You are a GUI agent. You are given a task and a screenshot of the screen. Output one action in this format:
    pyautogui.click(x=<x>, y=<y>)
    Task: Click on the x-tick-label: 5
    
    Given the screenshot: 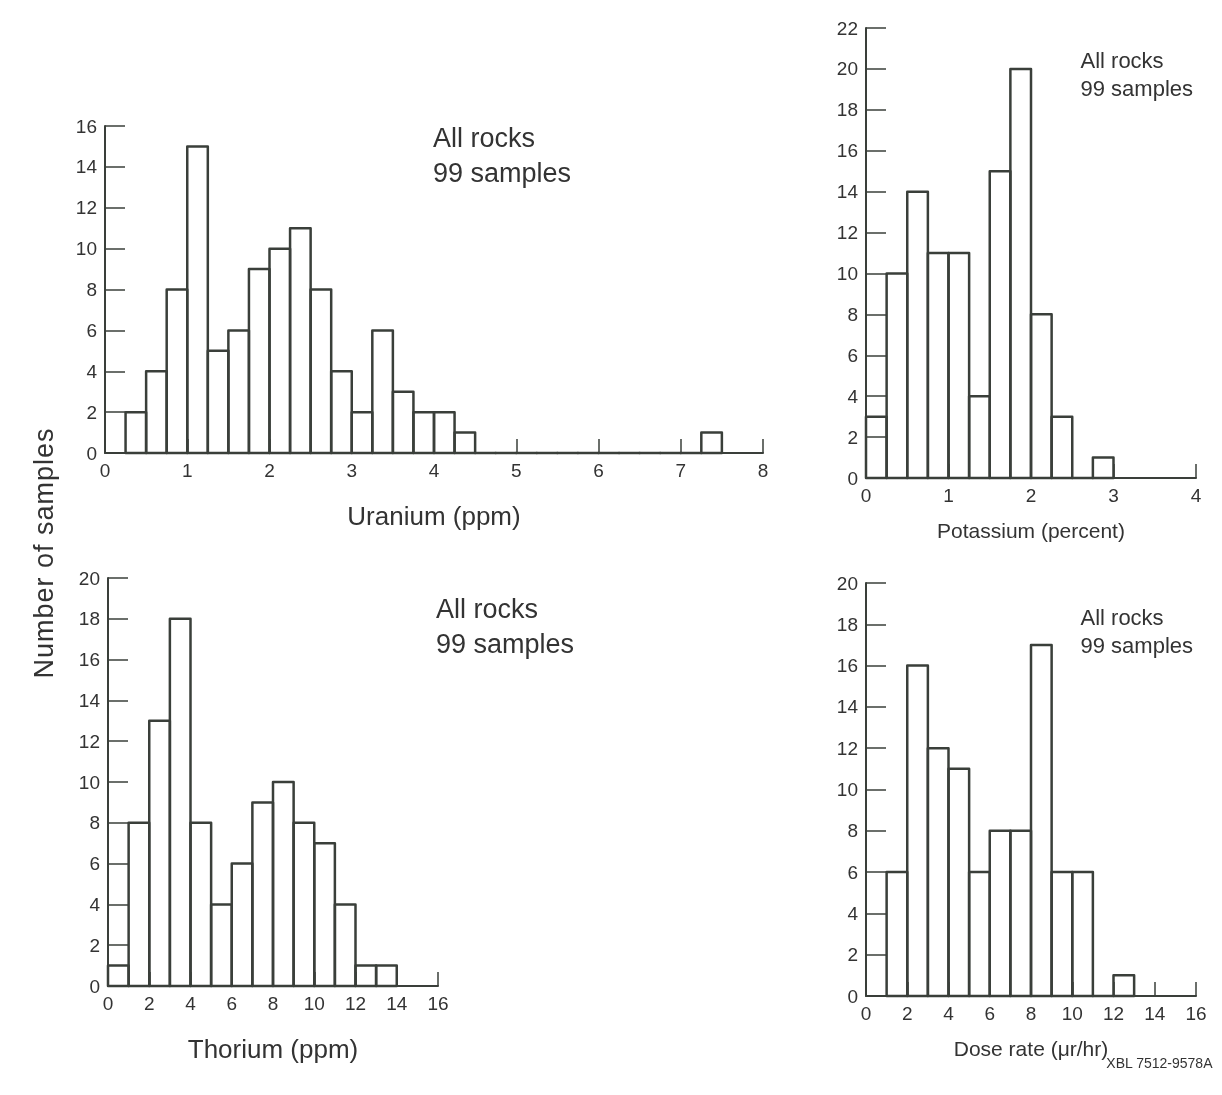 What is the action you would take?
    pyautogui.click(x=516, y=470)
    